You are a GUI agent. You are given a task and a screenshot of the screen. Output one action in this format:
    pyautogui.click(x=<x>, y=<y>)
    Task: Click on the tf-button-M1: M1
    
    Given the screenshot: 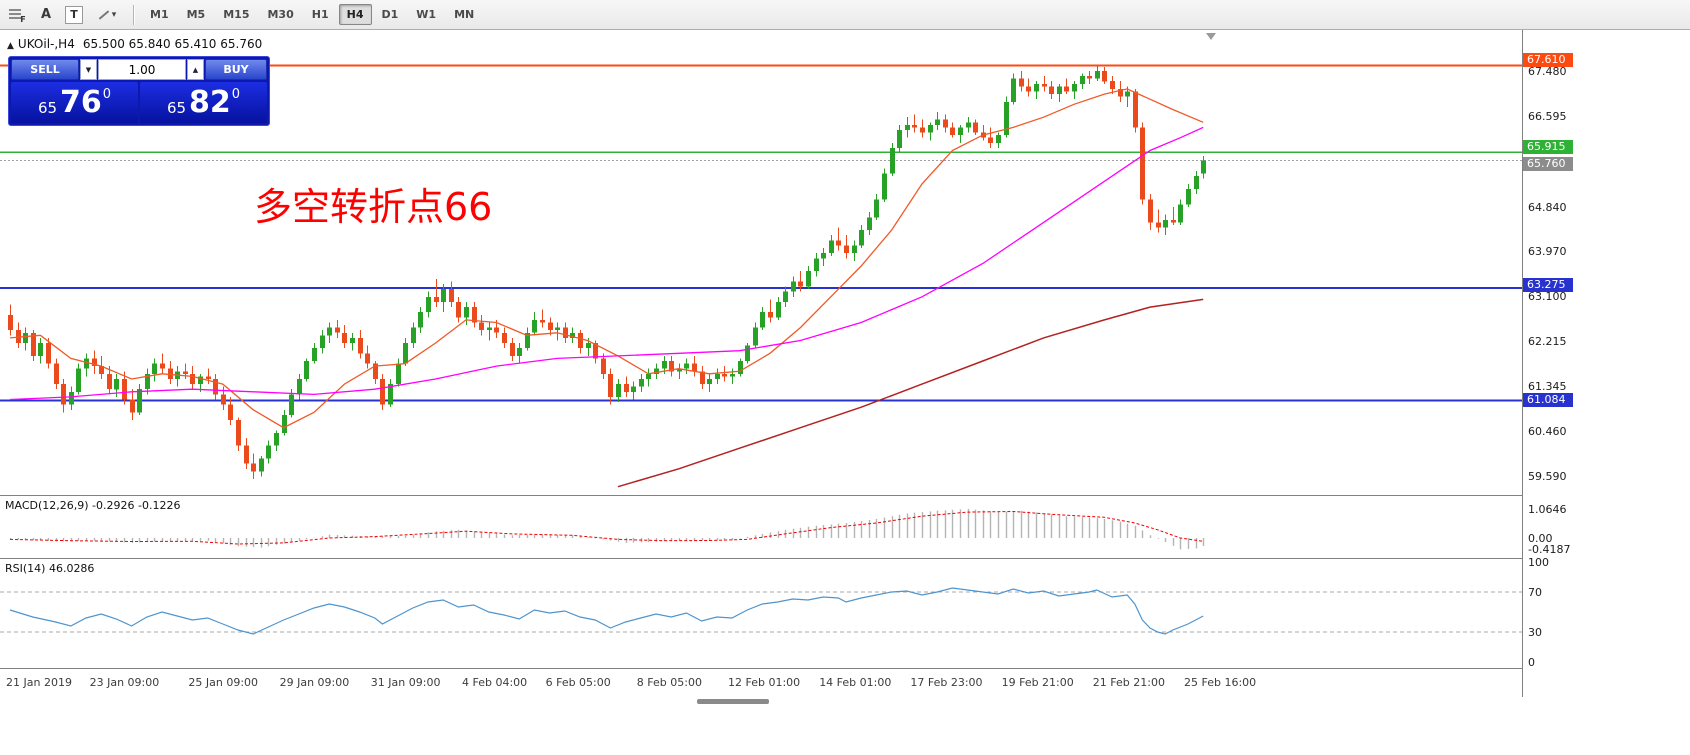 What is the action you would take?
    pyautogui.click(x=159, y=14)
    